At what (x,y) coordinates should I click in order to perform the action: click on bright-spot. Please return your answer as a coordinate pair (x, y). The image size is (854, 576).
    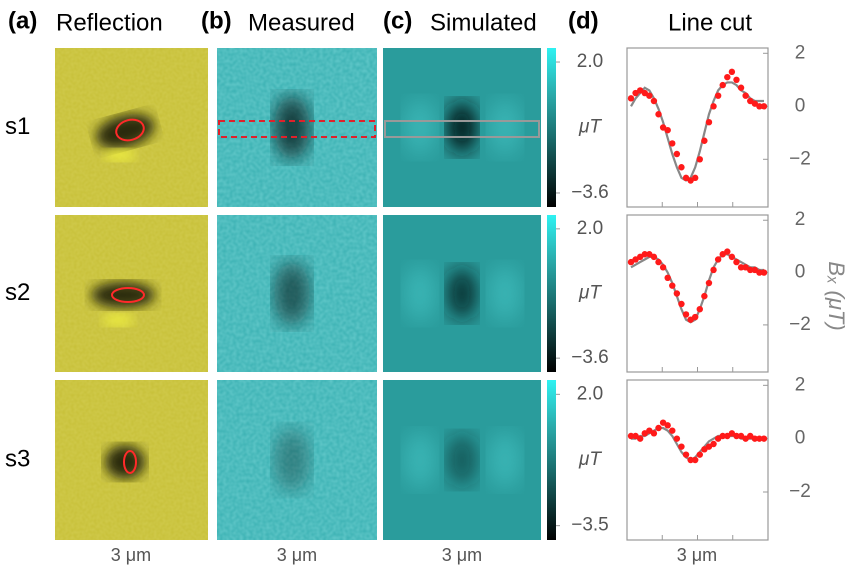
    Looking at the image, I should click on (118, 320).